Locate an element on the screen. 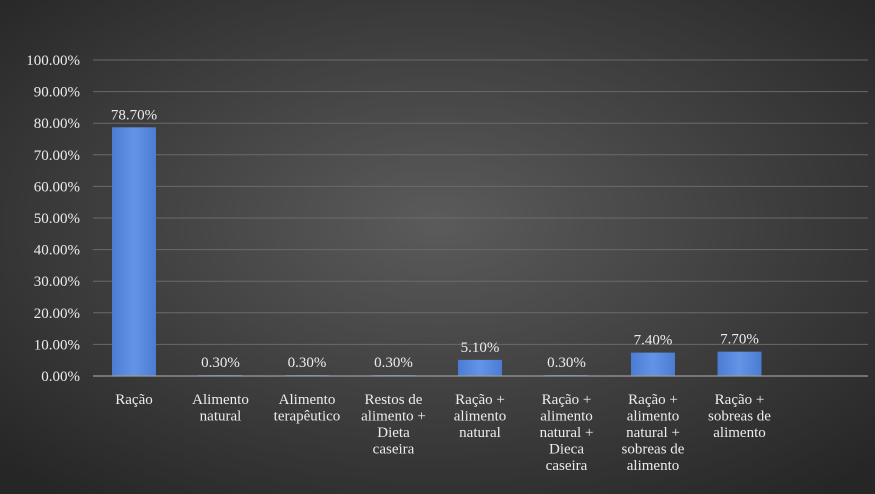 The height and width of the screenshot is (494, 875). y-tick-label: 10.00% is located at coordinates (57, 345).